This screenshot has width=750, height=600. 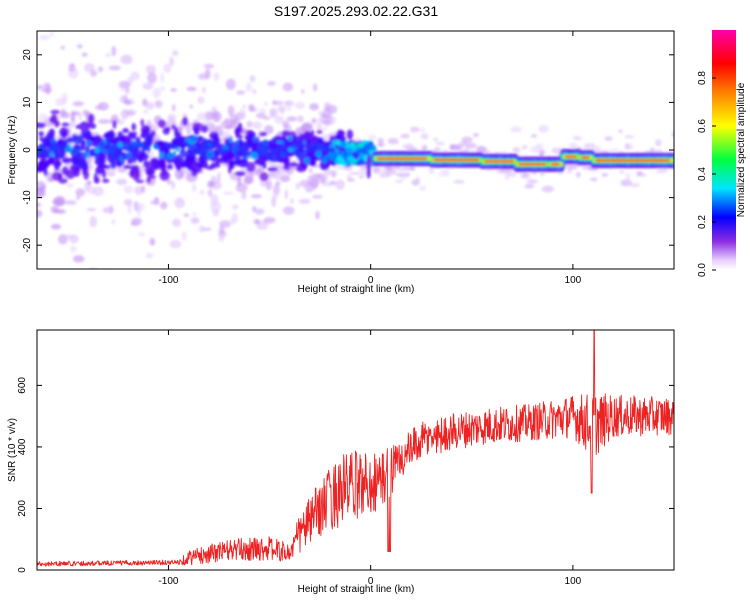 What do you see at coordinates (371, 581) in the screenshot?
I see `snr-xtick-label: 0` at bounding box center [371, 581].